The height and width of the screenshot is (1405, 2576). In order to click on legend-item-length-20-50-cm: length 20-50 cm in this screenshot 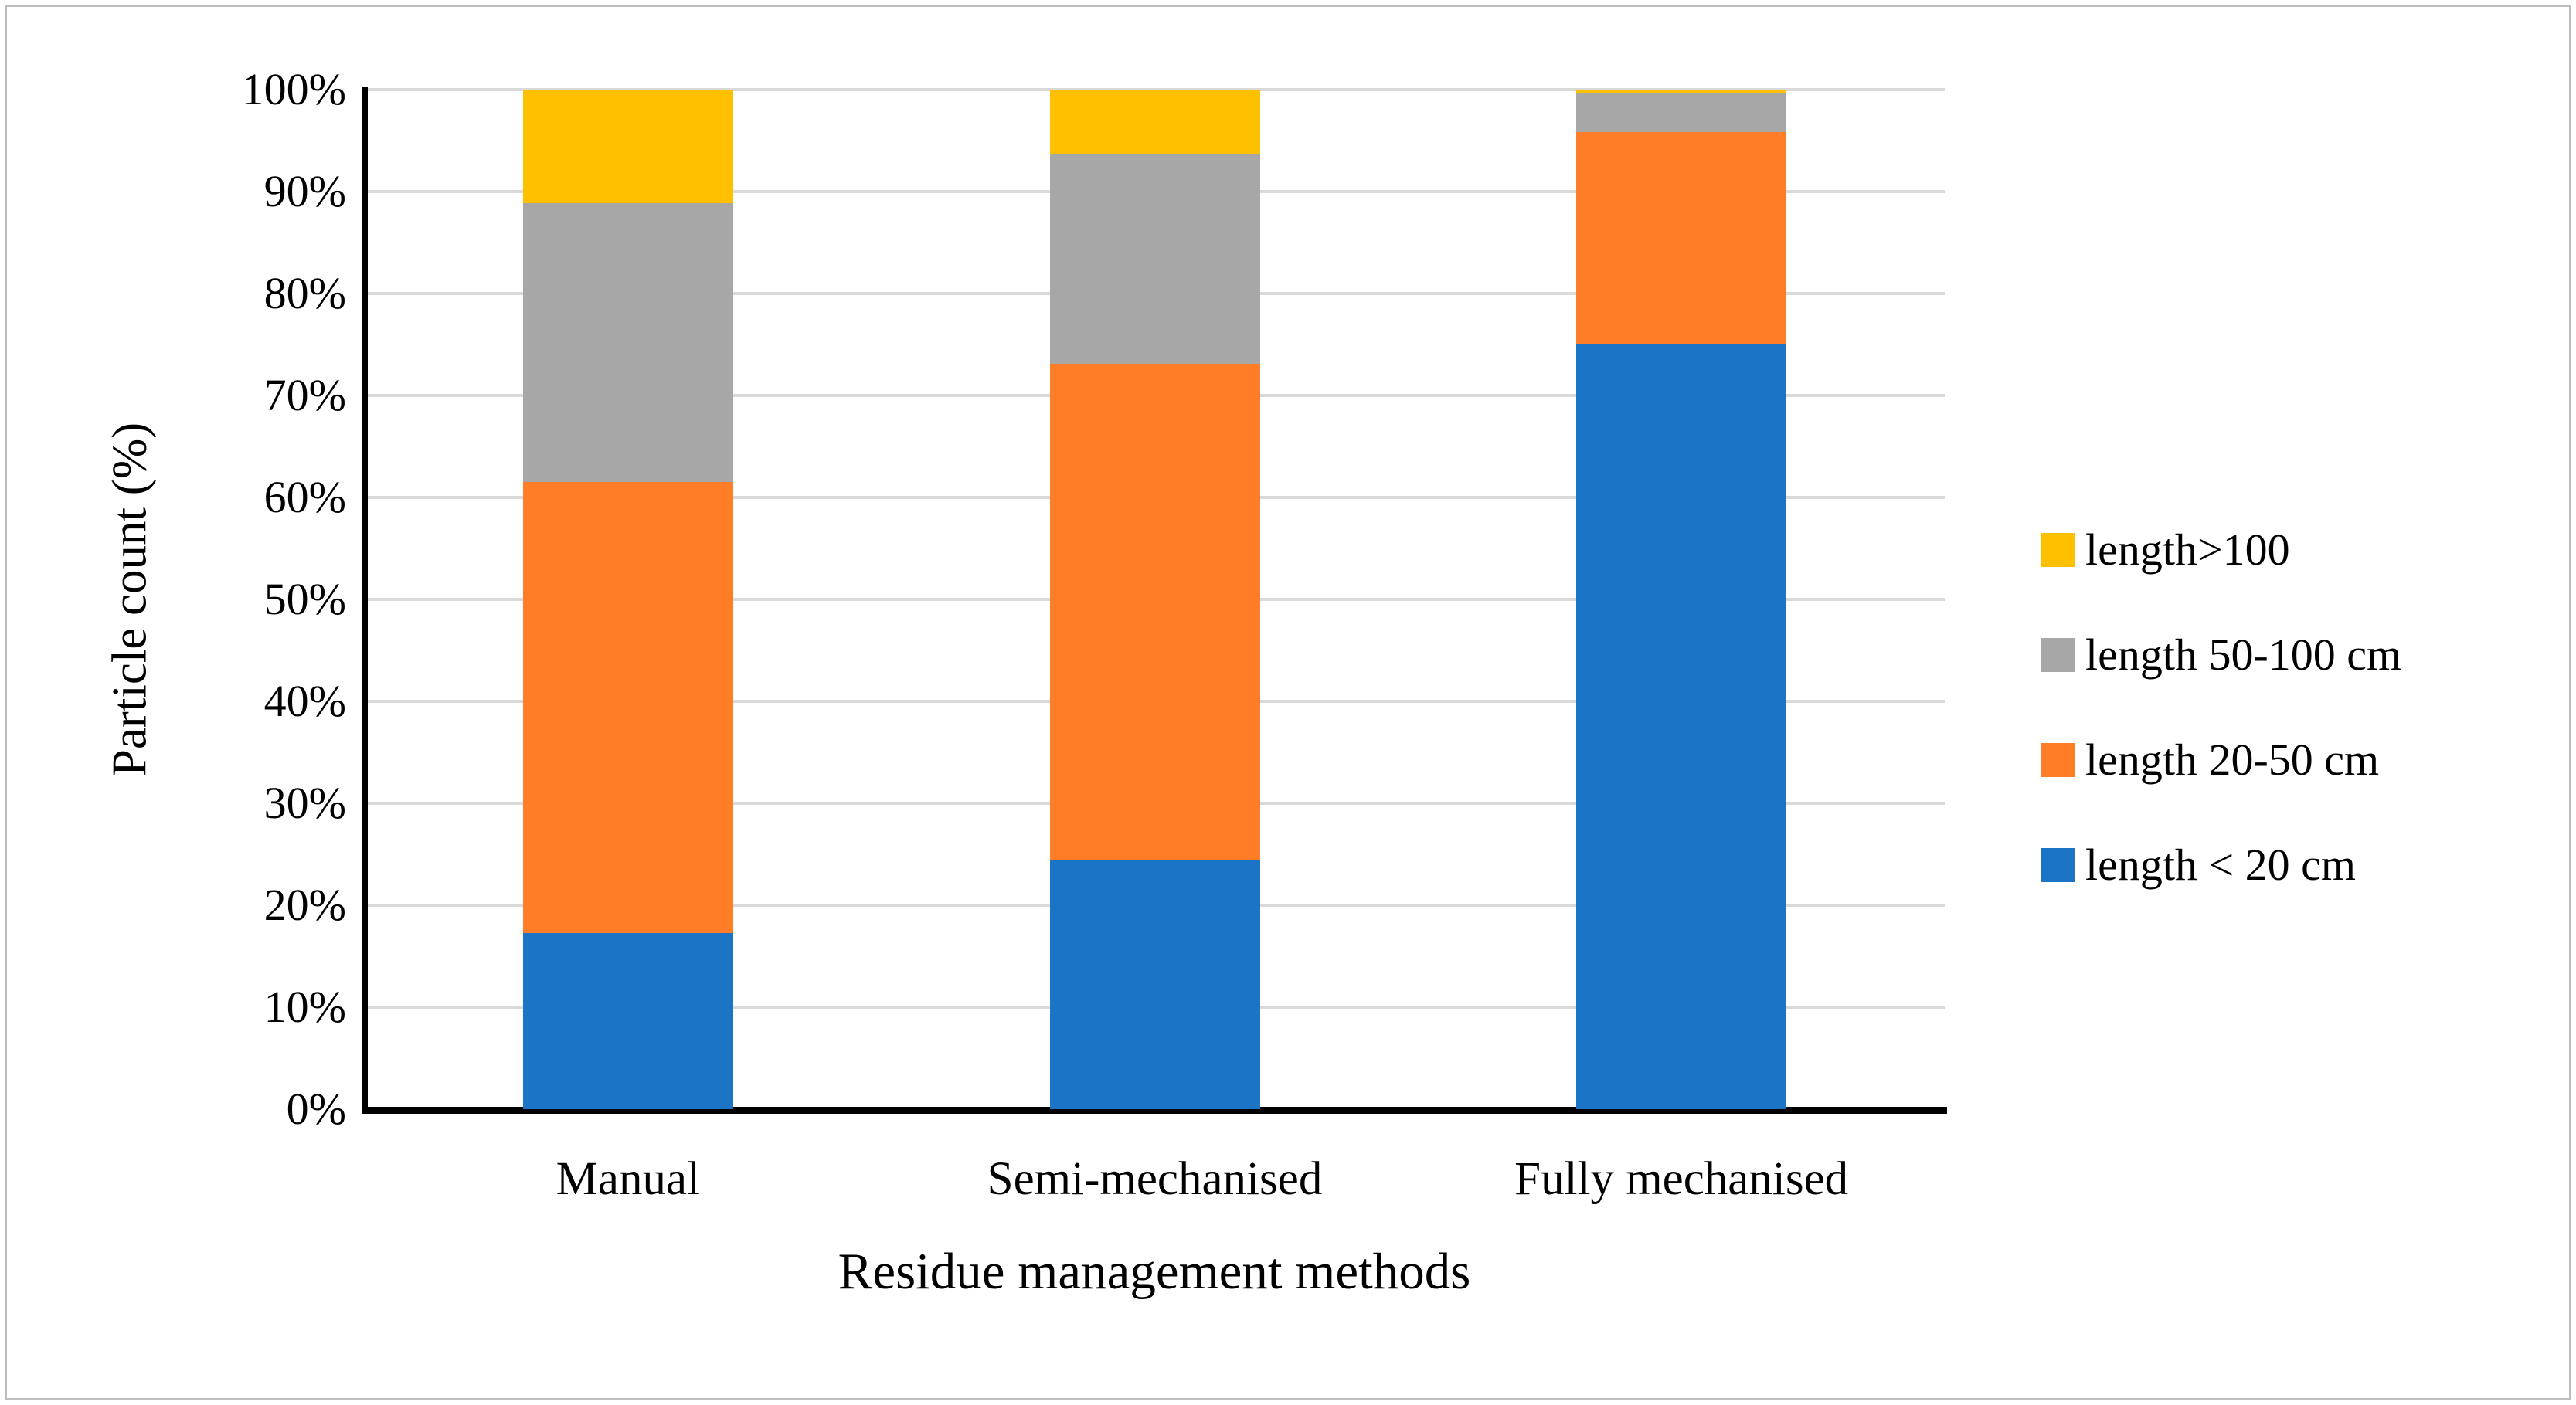, I will do `click(2221, 760)`.